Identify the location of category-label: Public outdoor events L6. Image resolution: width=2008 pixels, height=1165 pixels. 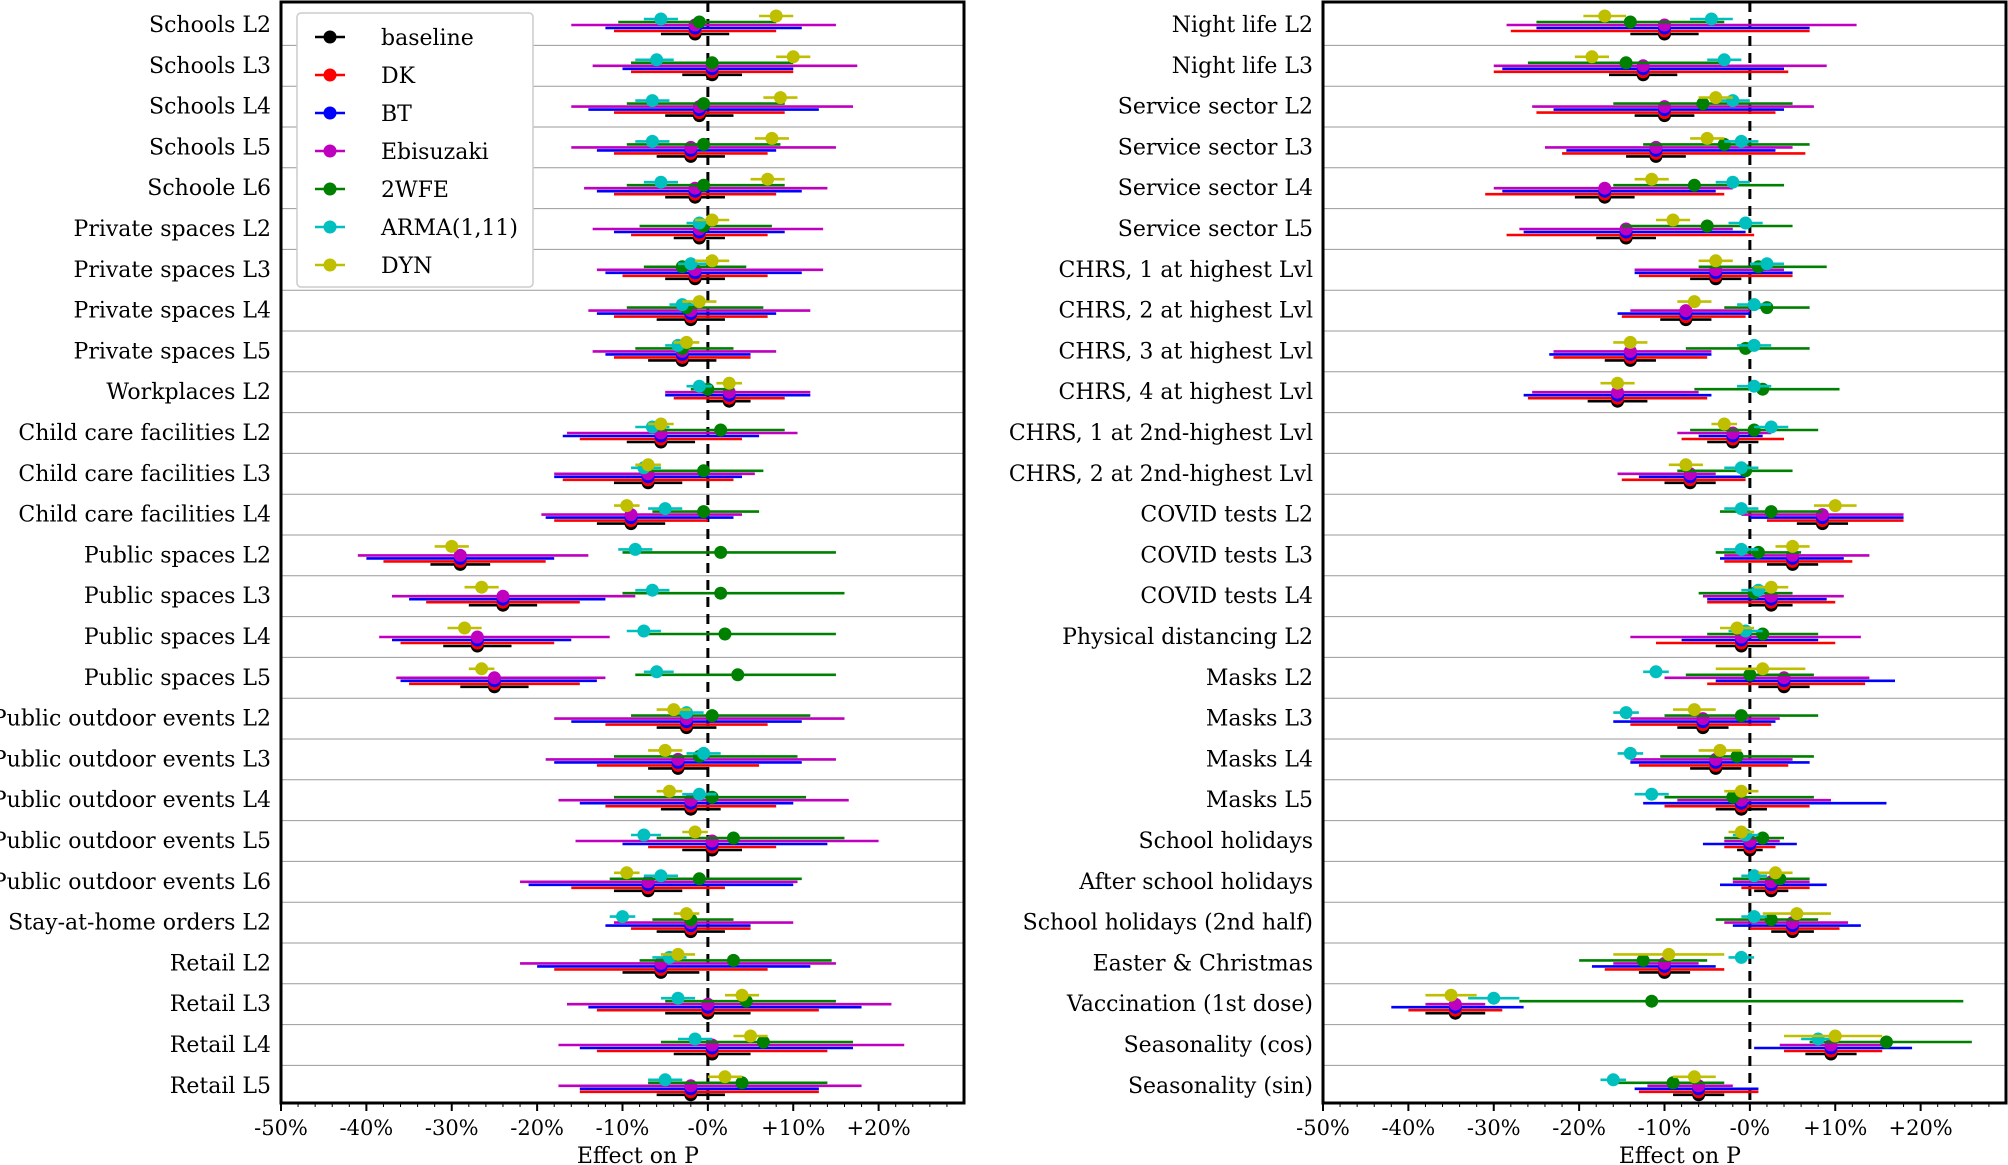
(135, 882).